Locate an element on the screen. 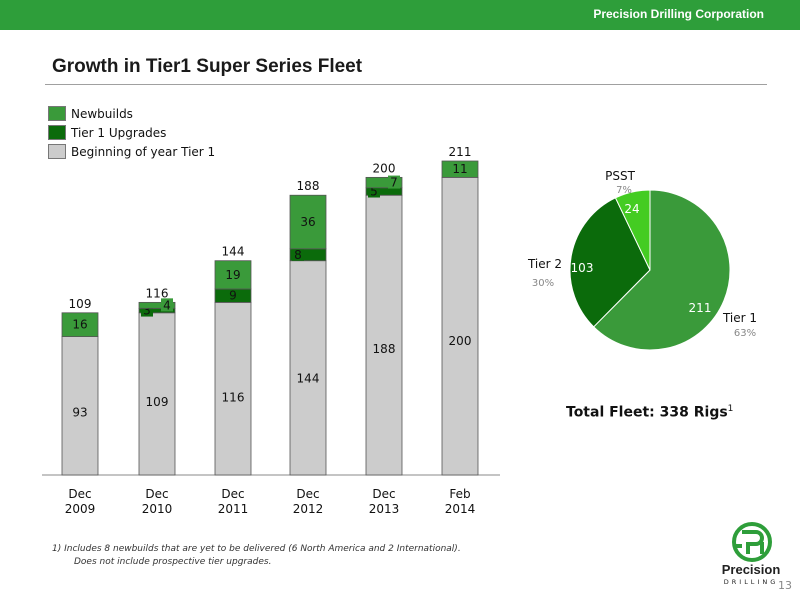  bar-total-label: 144 is located at coordinates (233, 252).